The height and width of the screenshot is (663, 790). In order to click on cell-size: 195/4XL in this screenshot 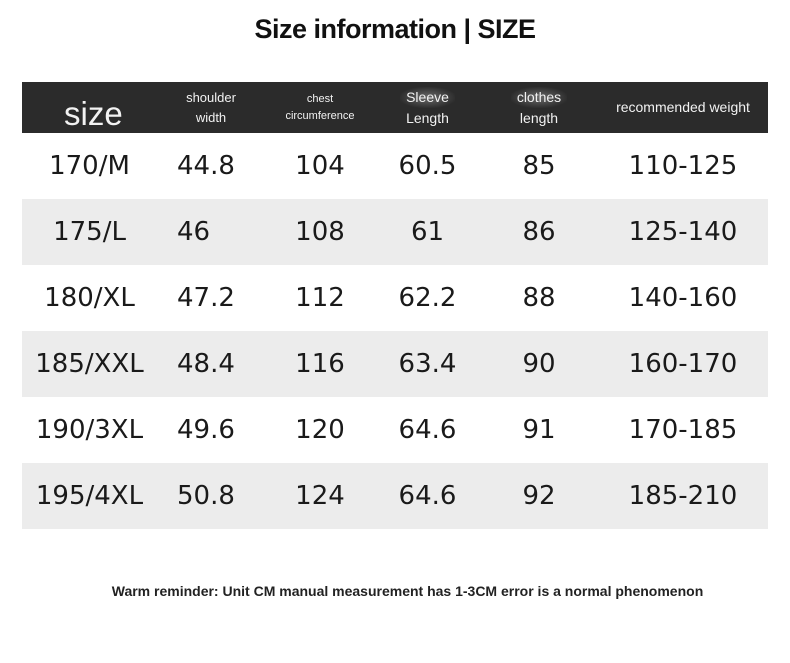, I will do `click(89, 496)`.